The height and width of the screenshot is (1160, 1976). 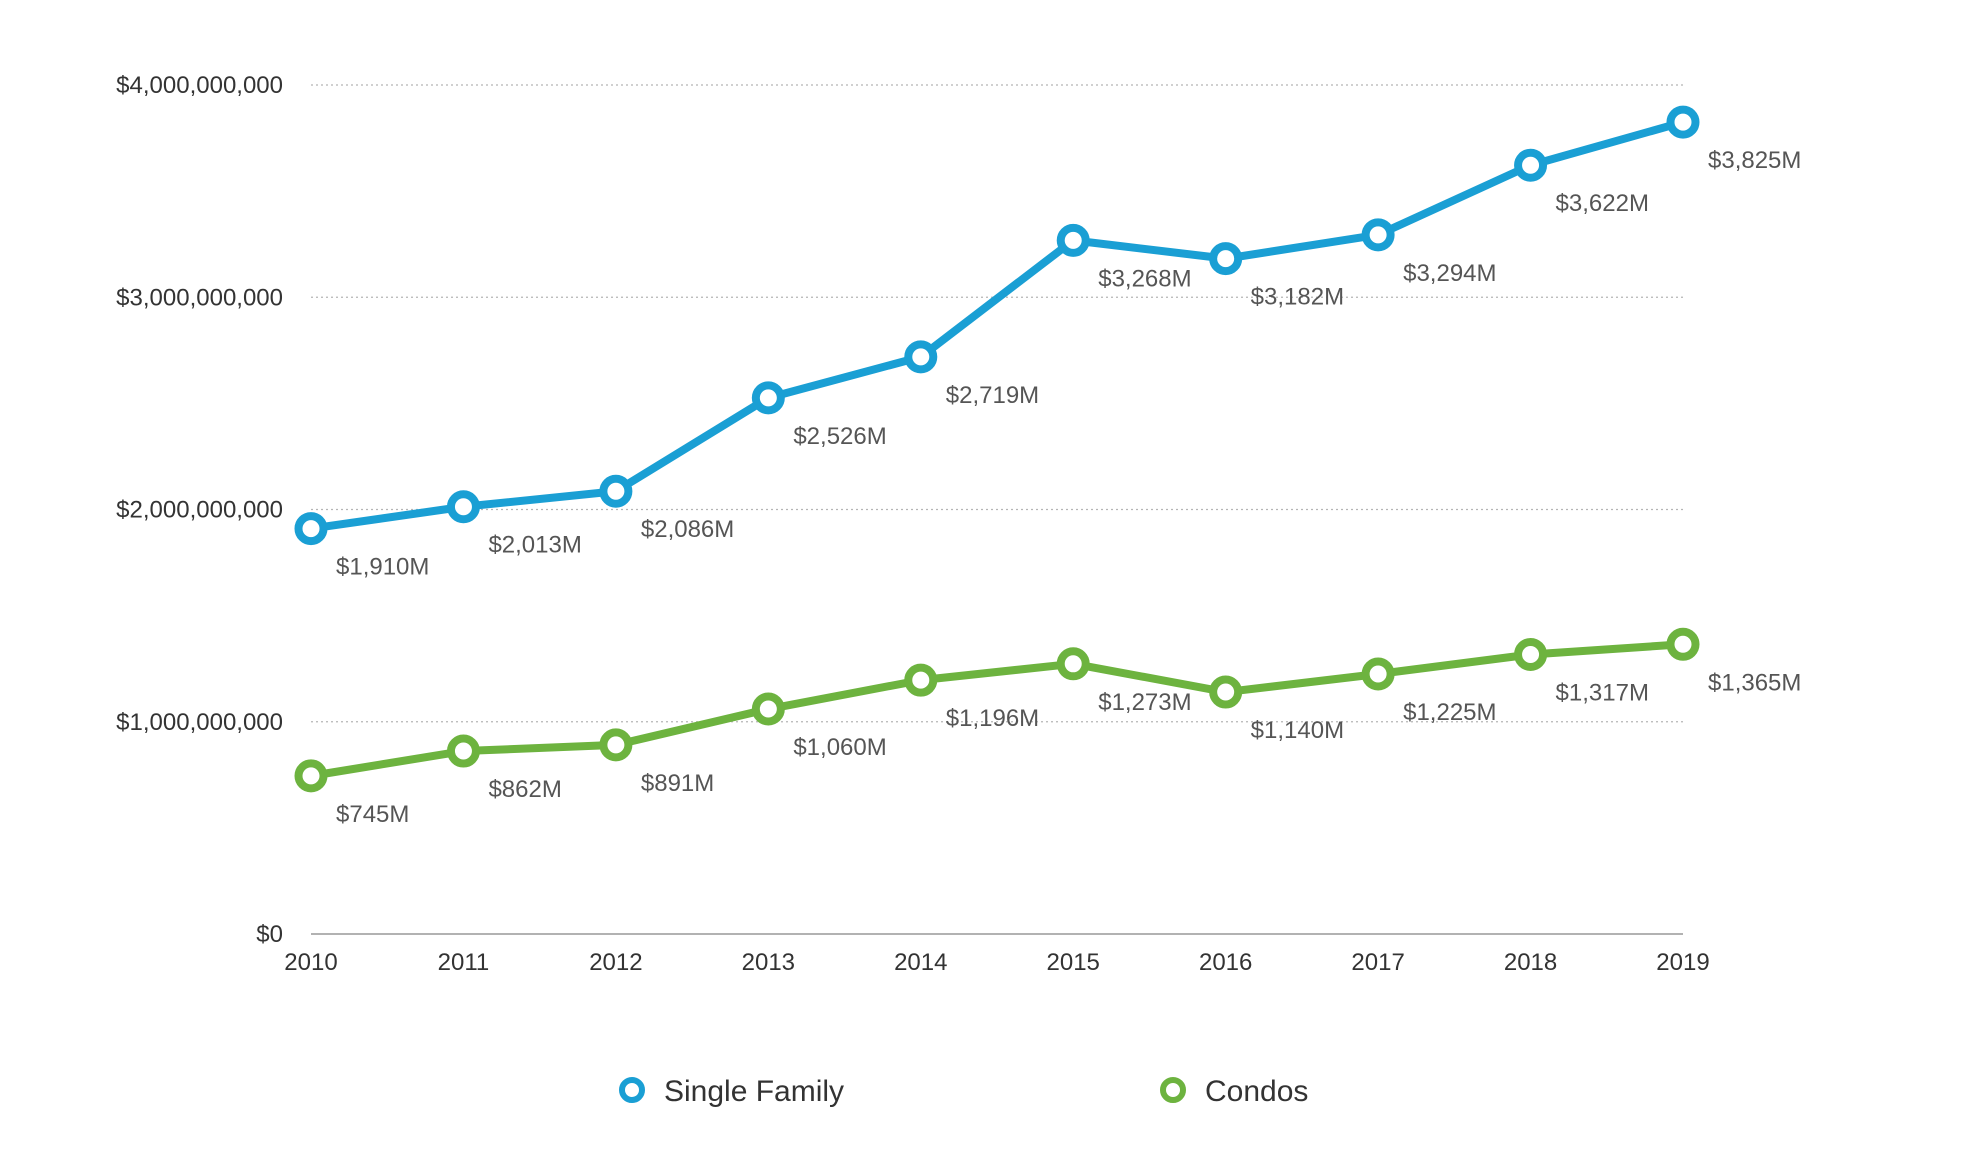 I want to click on x-tick-label: 2012, so click(x=615, y=962).